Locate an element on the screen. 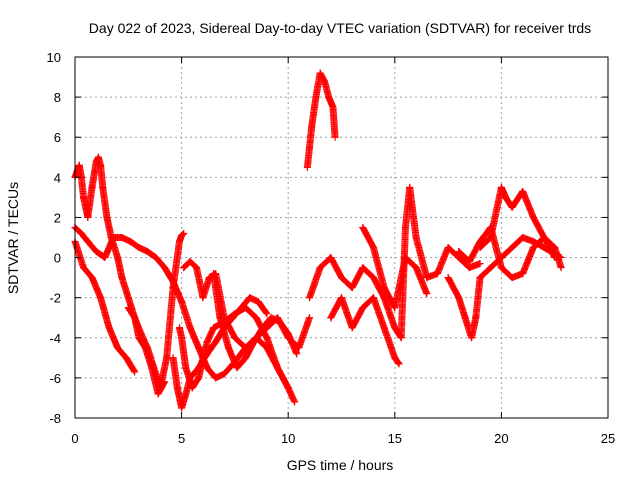  series-sat-i is located at coordinates (321, 120).